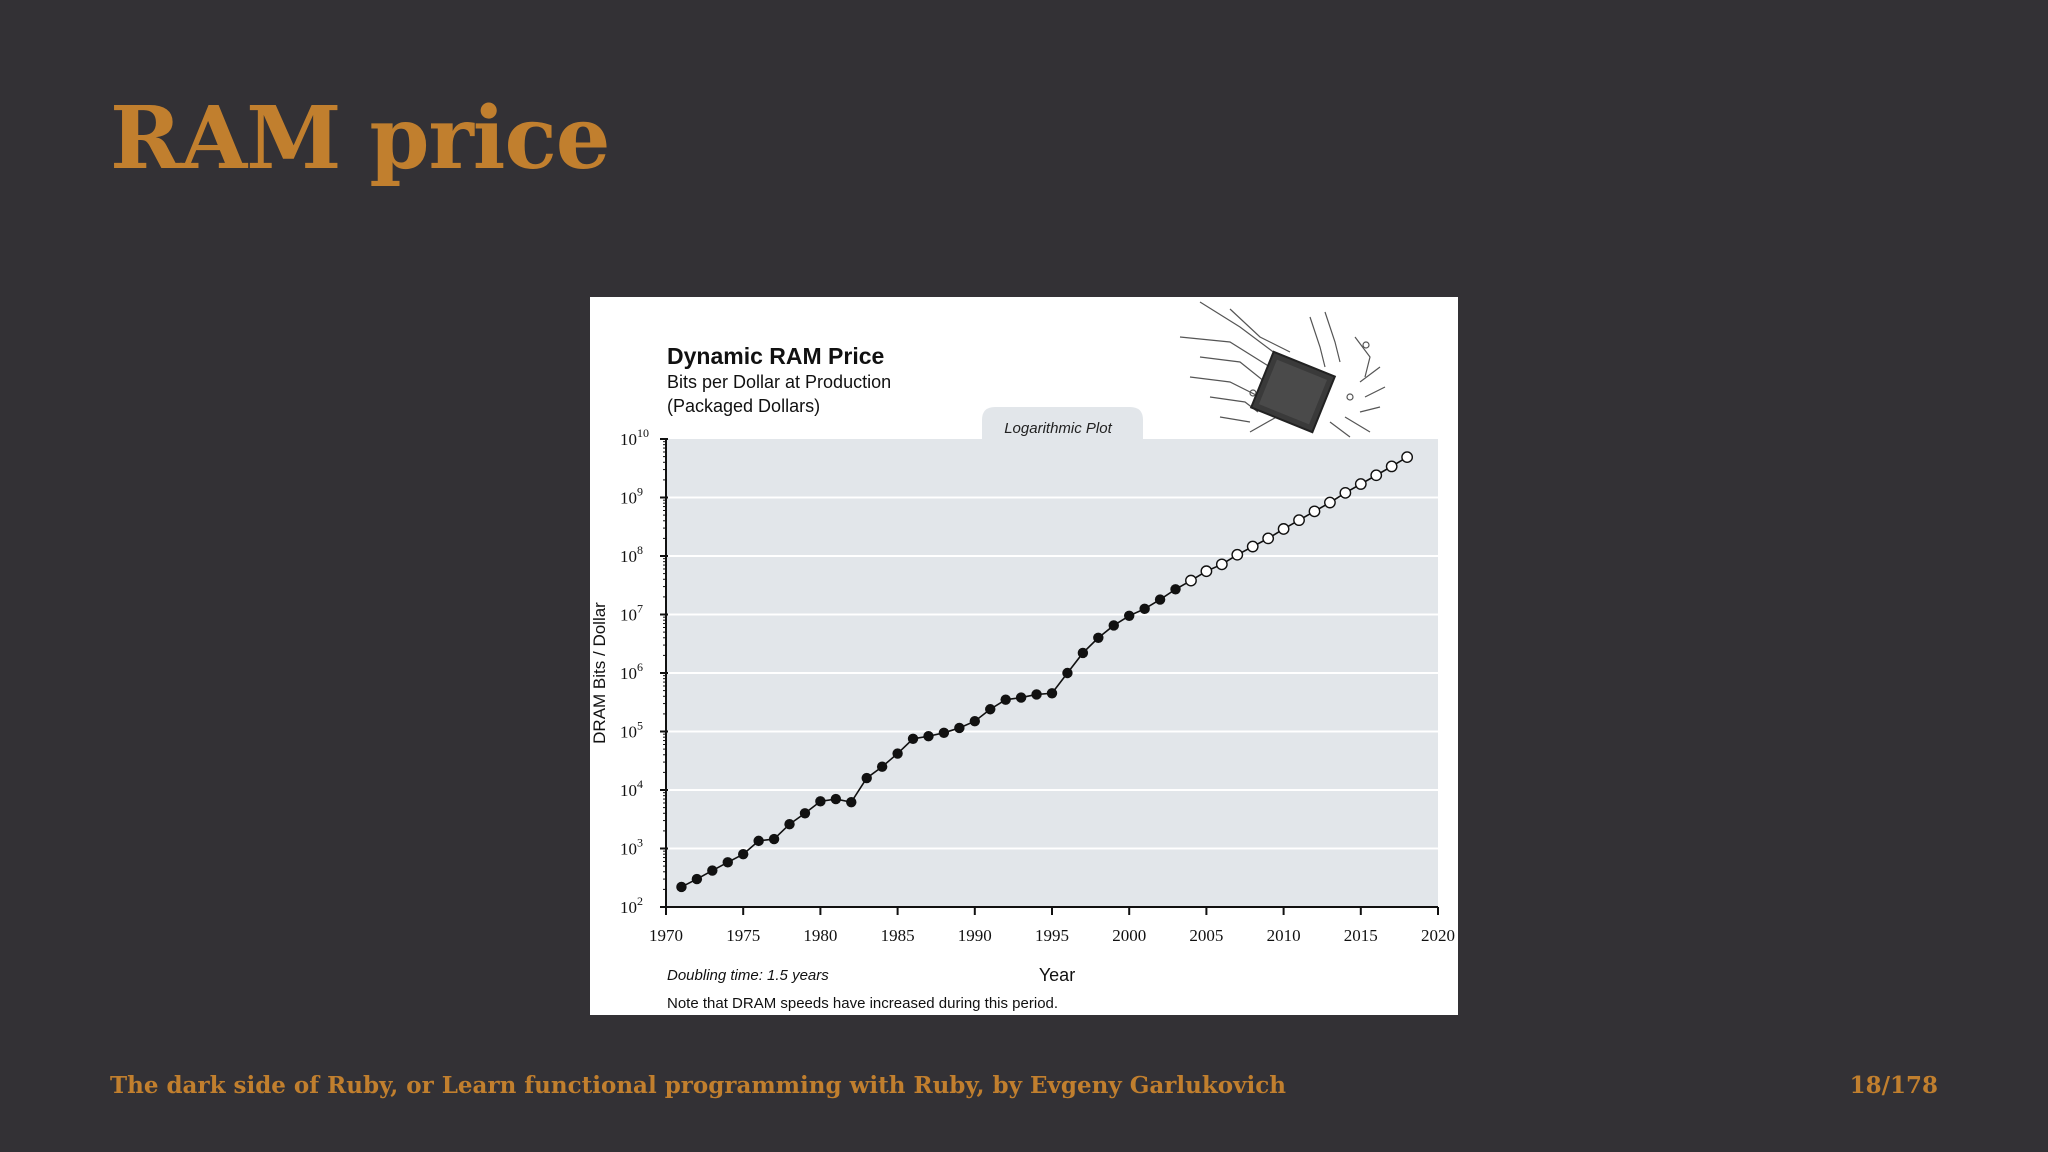 The width and height of the screenshot is (2048, 1152). What do you see at coordinates (1284, 935) in the screenshot?
I see `x-tick-label: 2010` at bounding box center [1284, 935].